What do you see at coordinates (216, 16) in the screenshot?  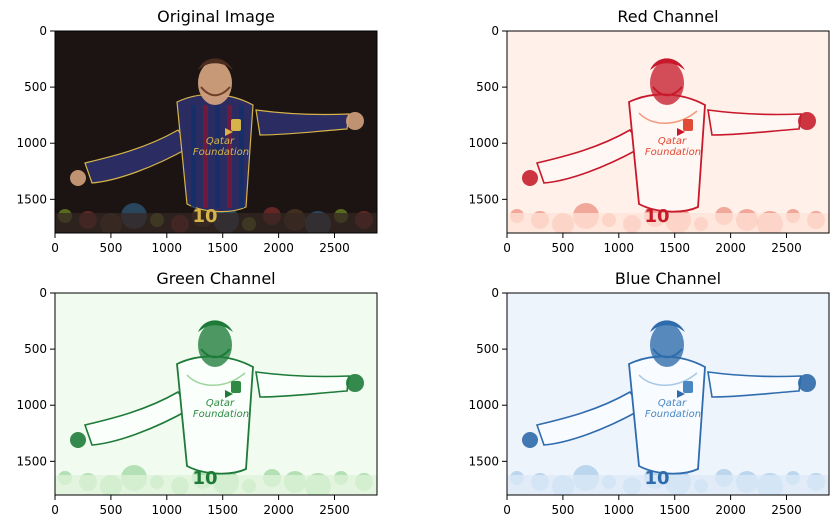 I see `panel-title: Original Image` at bounding box center [216, 16].